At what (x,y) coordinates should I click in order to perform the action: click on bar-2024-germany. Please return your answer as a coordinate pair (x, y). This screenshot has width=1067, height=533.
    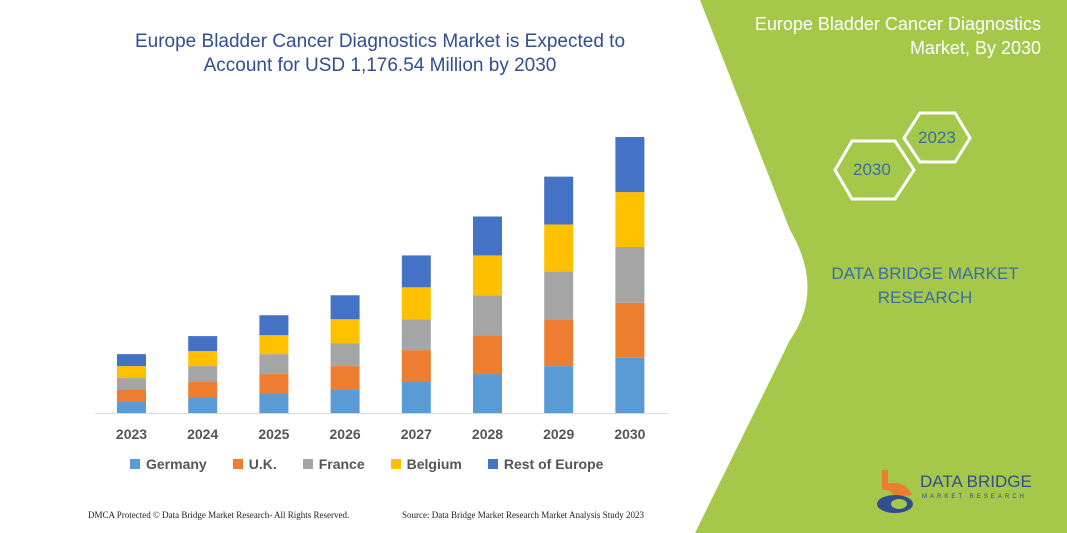
    Looking at the image, I should click on (203, 405).